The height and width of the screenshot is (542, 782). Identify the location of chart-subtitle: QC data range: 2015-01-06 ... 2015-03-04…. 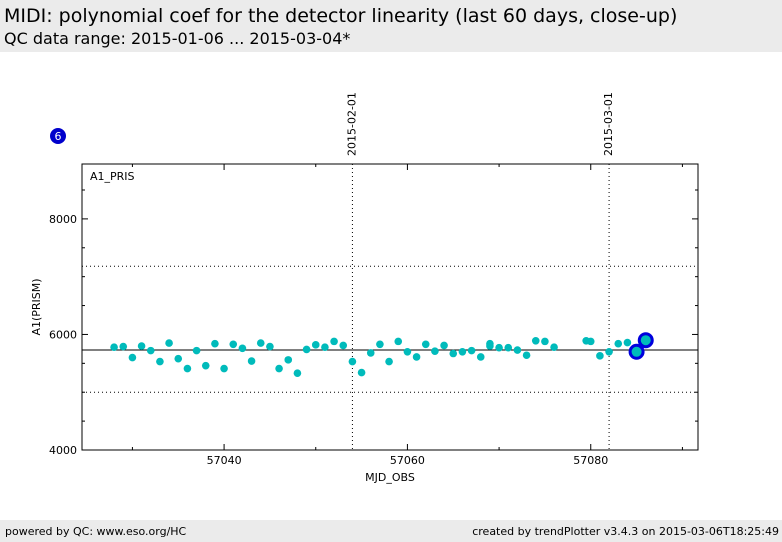
(177, 38).